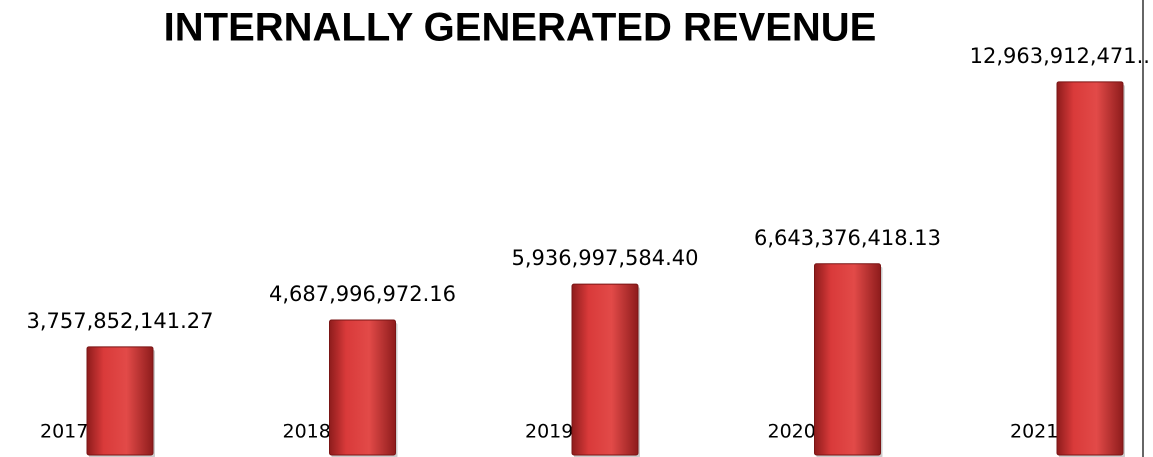  I want to click on x-tick-label: 2021, so click(1034, 432).